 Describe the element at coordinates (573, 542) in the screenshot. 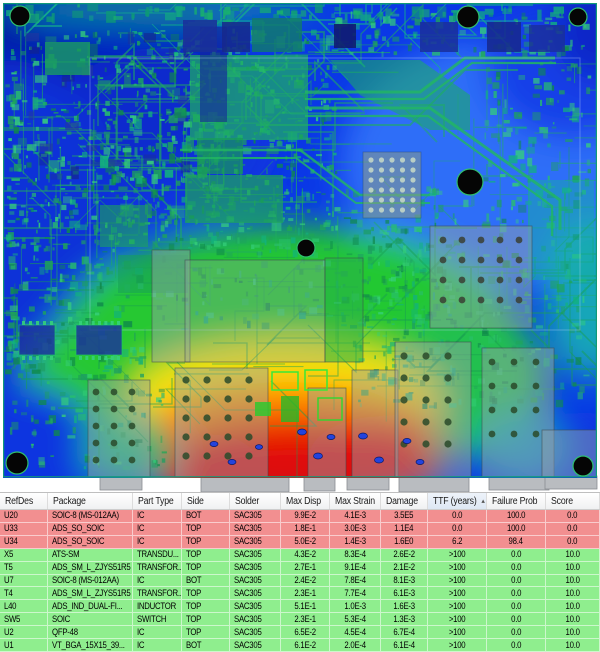

I see `cell-score: 0.0` at that location.